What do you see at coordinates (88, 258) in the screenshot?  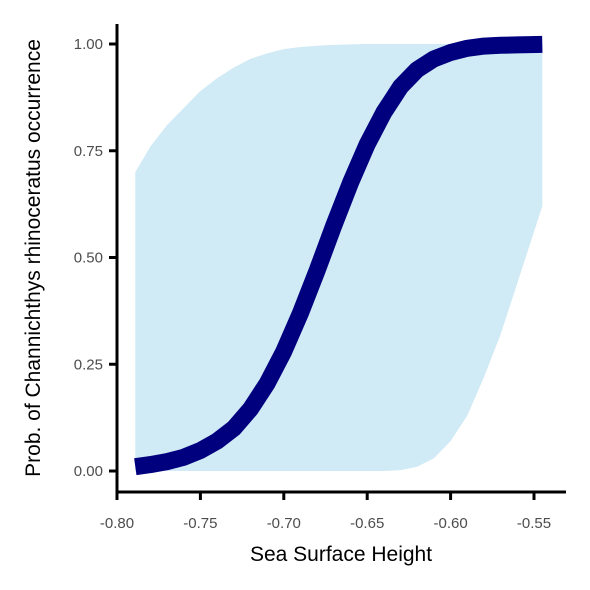 I see `y-tick-label: 0.50` at bounding box center [88, 258].